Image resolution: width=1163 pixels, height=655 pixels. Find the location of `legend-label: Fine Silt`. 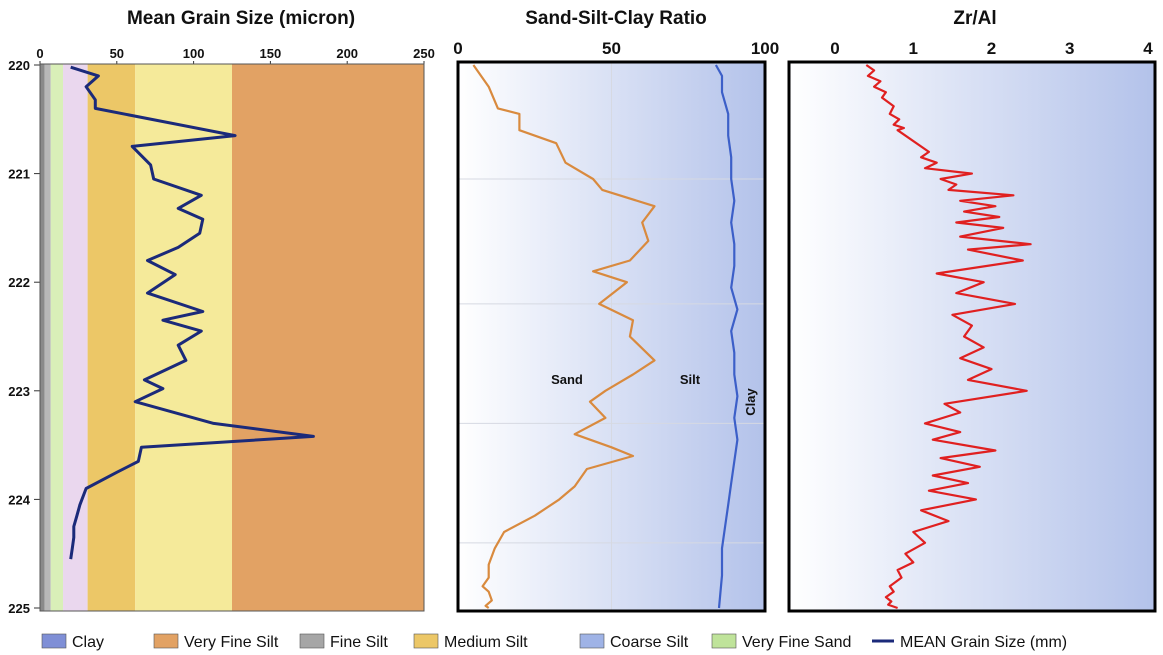

legend-label: Fine Silt is located at coordinates (359, 642).